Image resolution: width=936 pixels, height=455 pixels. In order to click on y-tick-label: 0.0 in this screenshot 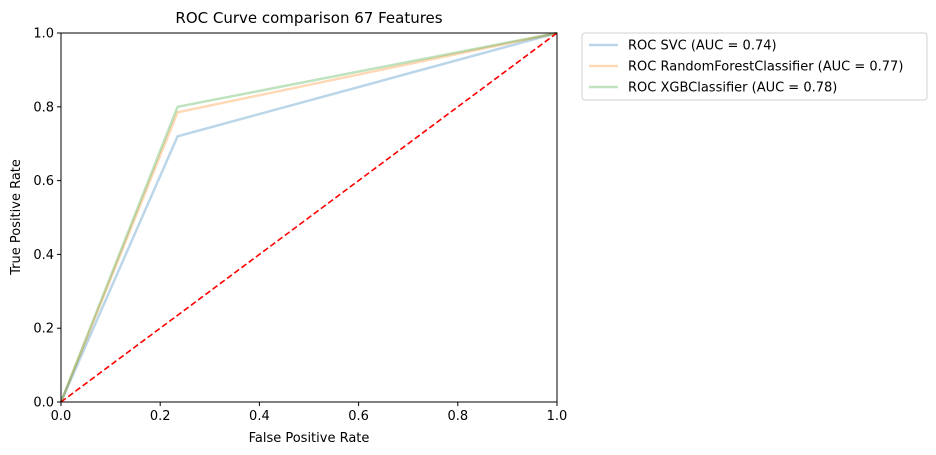, I will do `click(43, 403)`.